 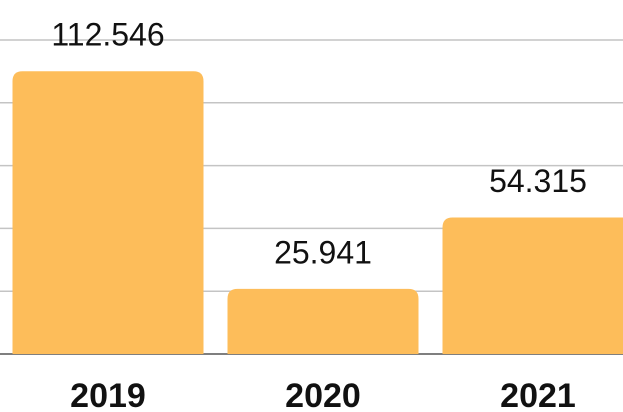 I want to click on value-label: 25.941, so click(x=323, y=252).